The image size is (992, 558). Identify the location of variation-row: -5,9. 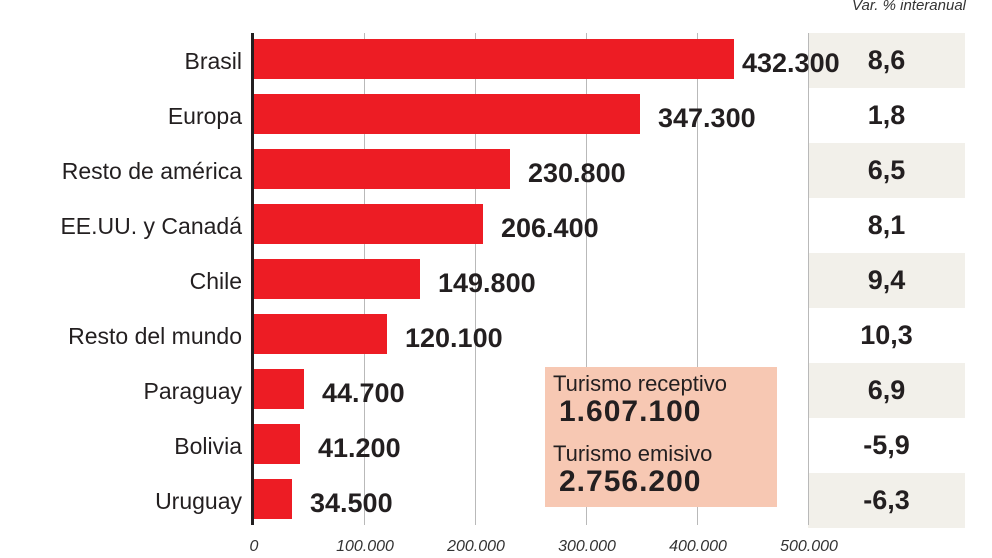
(886, 445).